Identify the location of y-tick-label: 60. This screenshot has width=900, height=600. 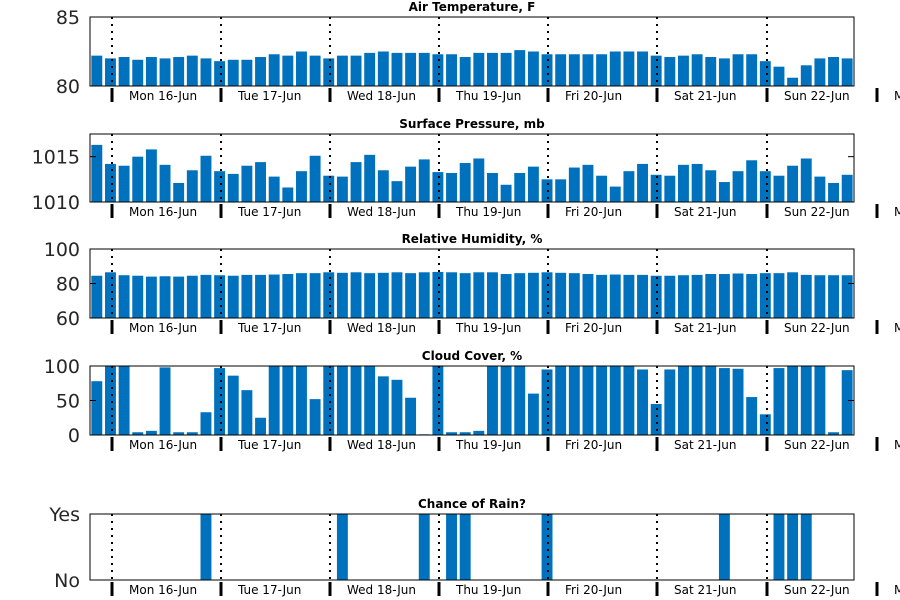
(68, 319).